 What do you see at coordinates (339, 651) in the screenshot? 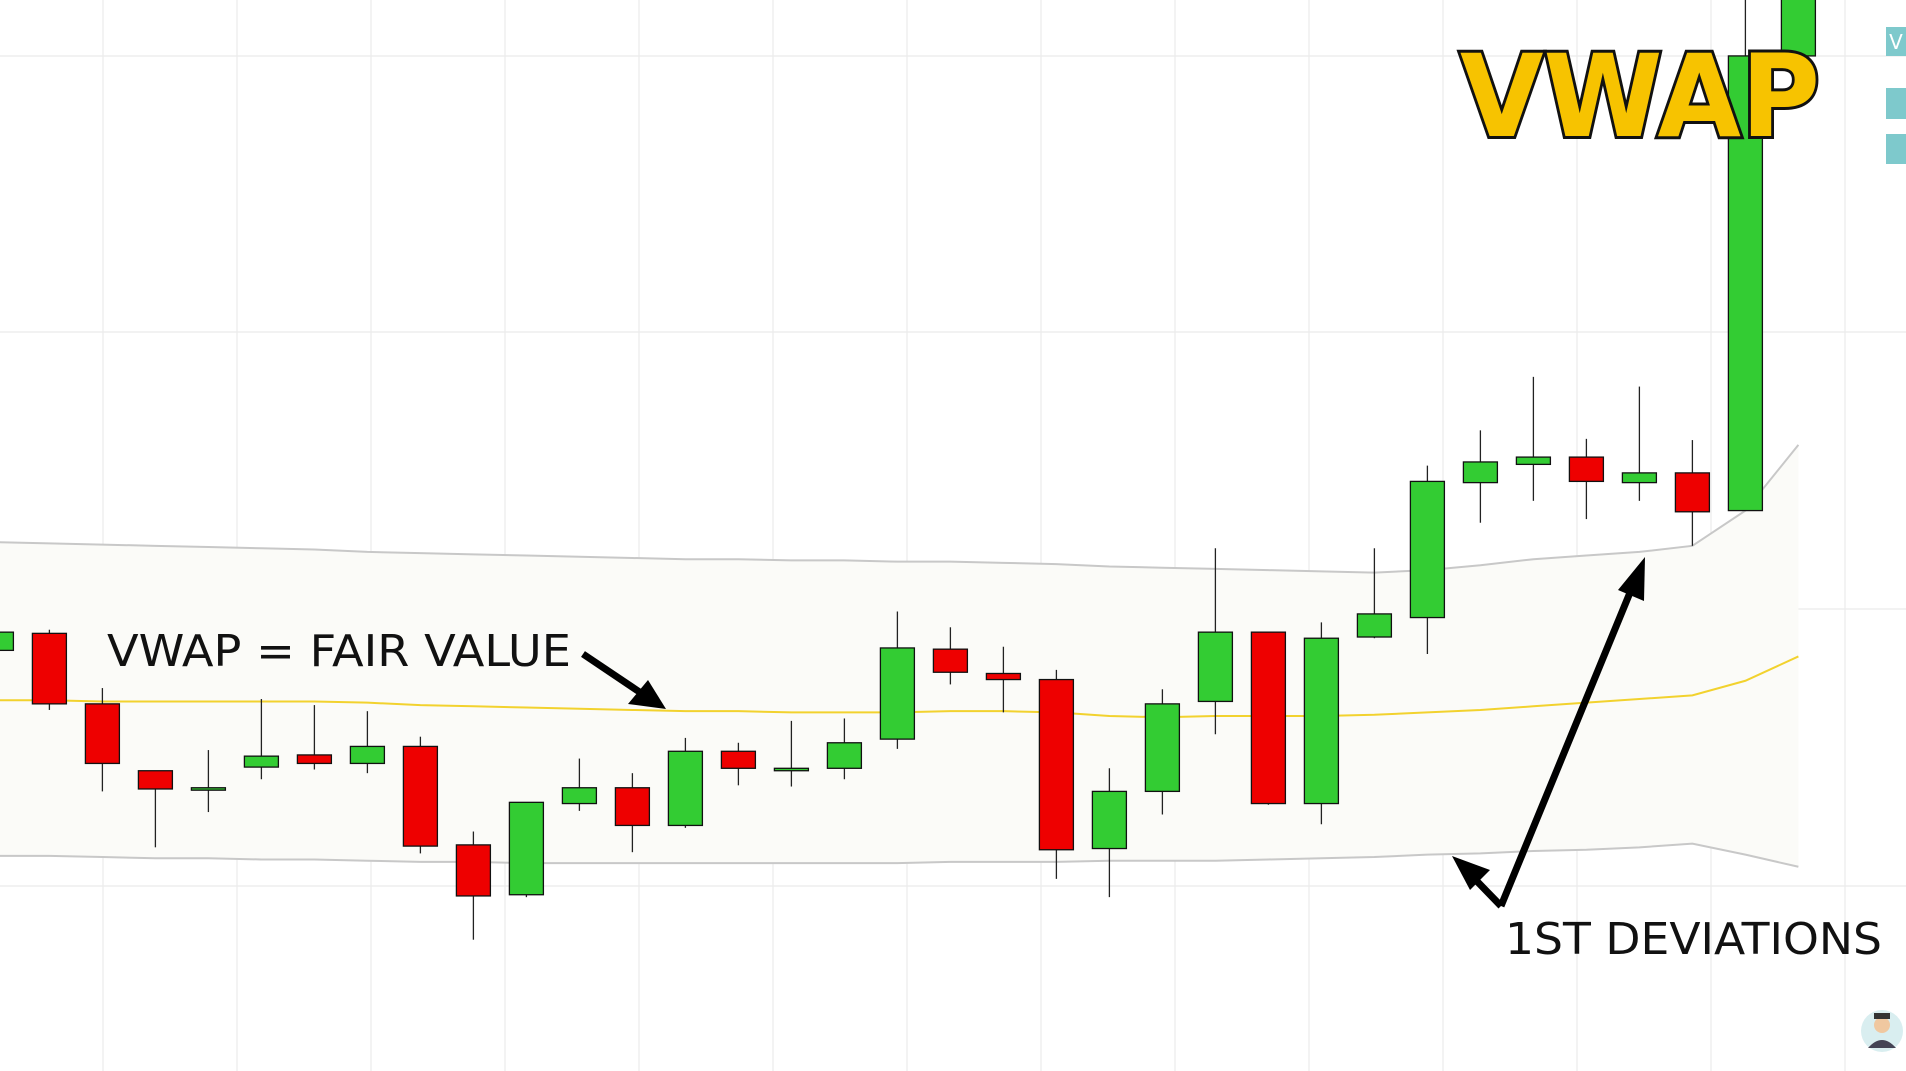
I see `annotation: VWAP = FAIR VALUE` at bounding box center [339, 651].